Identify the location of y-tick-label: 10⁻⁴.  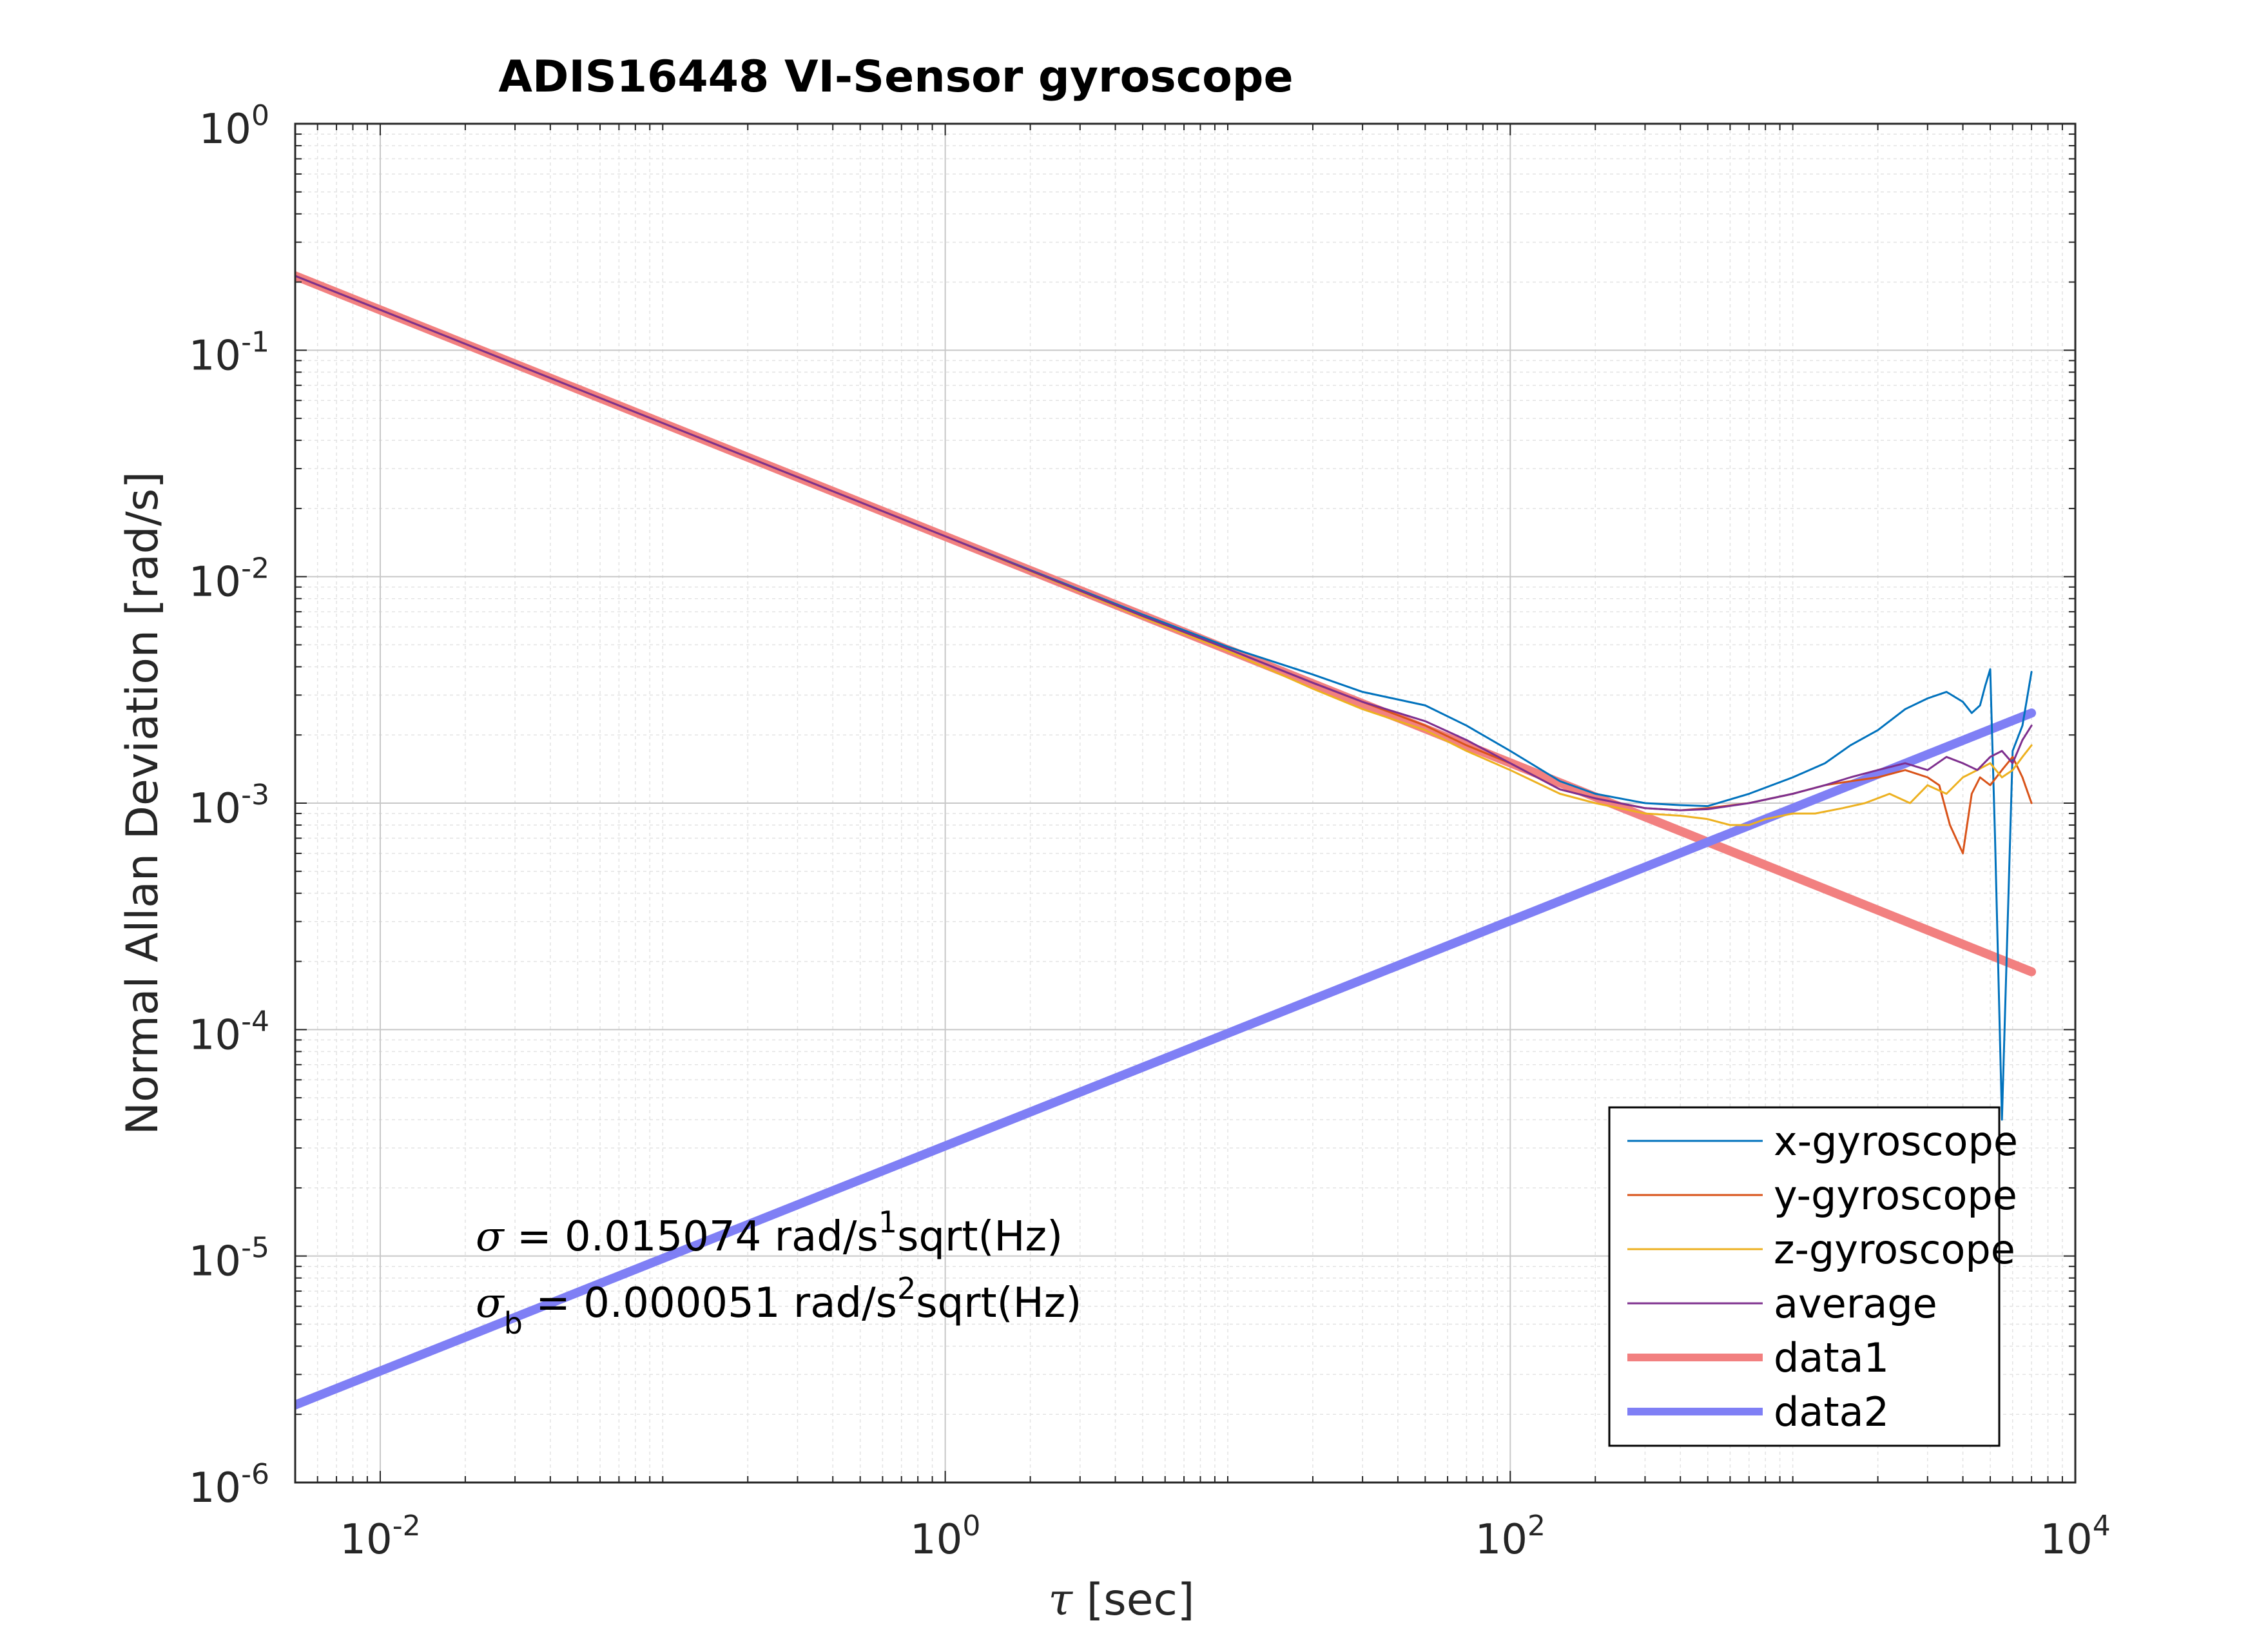
(229, 1032).